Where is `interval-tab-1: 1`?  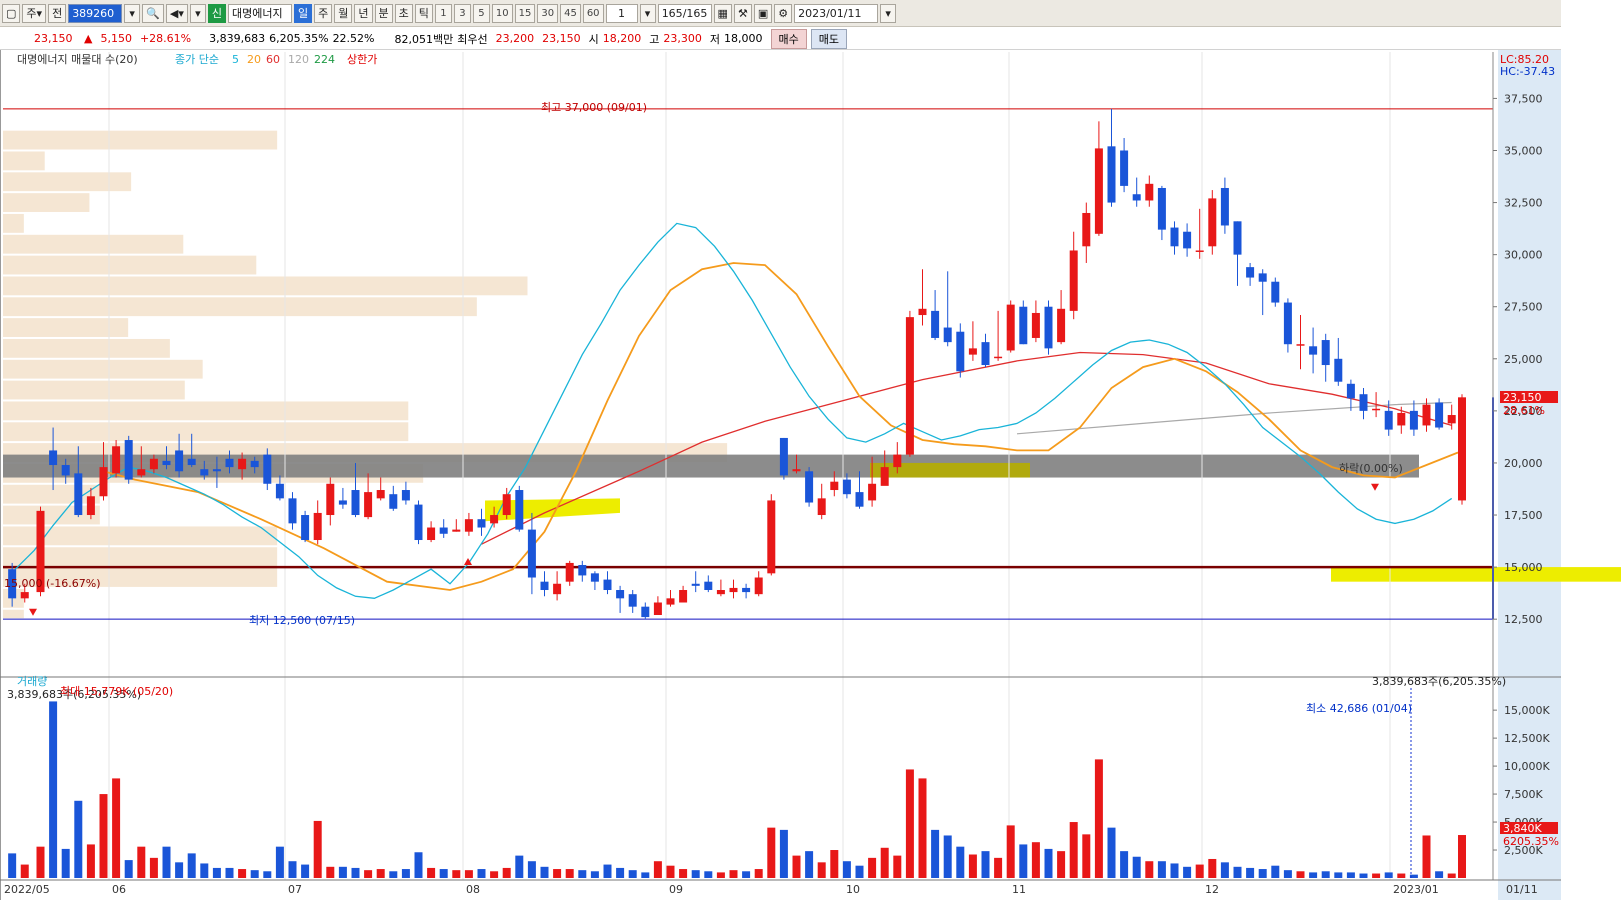
interval-tab-1: 1 is located at coordinates (443, 13).